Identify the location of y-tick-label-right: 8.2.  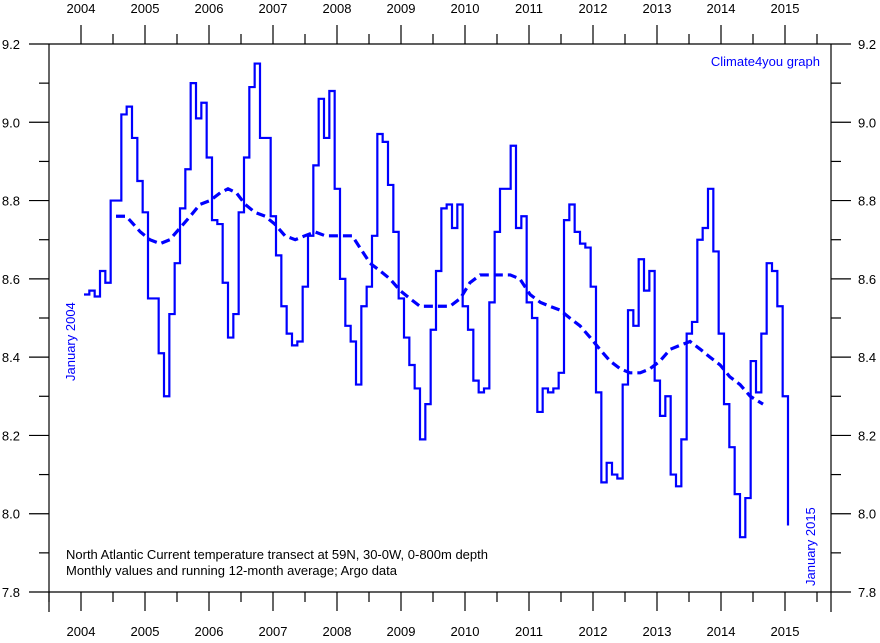
(867, 435).